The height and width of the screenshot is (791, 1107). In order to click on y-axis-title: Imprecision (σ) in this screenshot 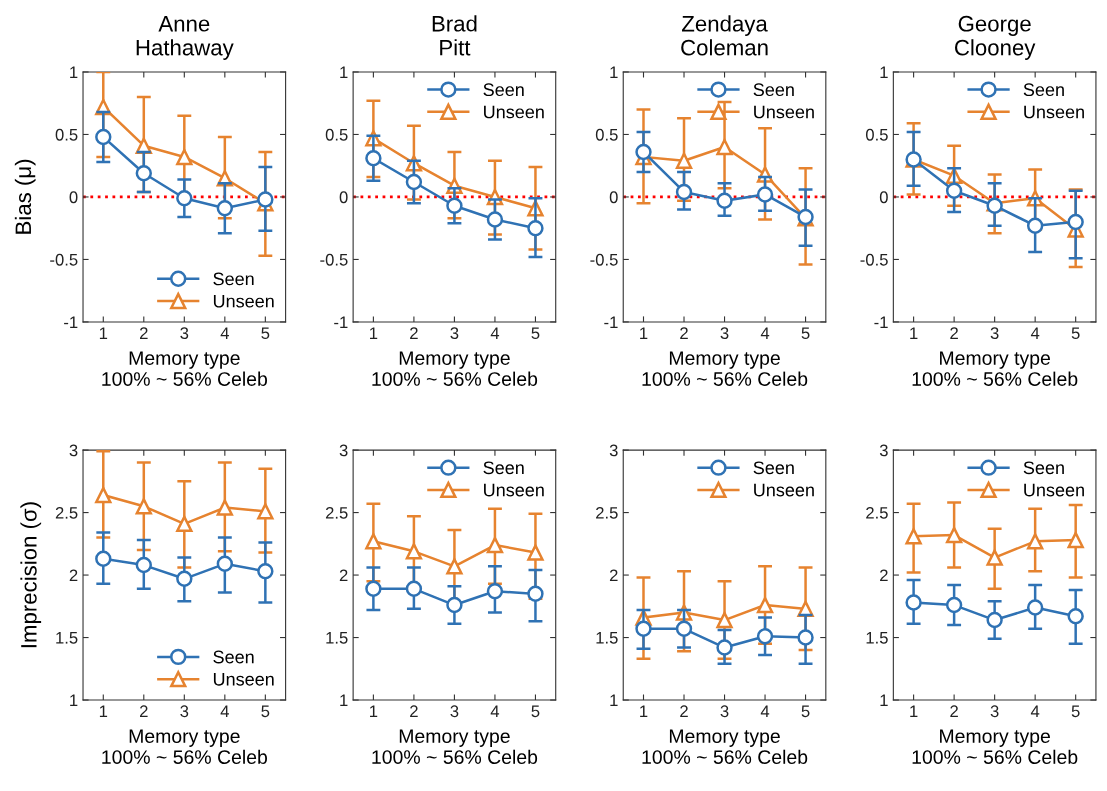, I will do `click(31, 575)`.